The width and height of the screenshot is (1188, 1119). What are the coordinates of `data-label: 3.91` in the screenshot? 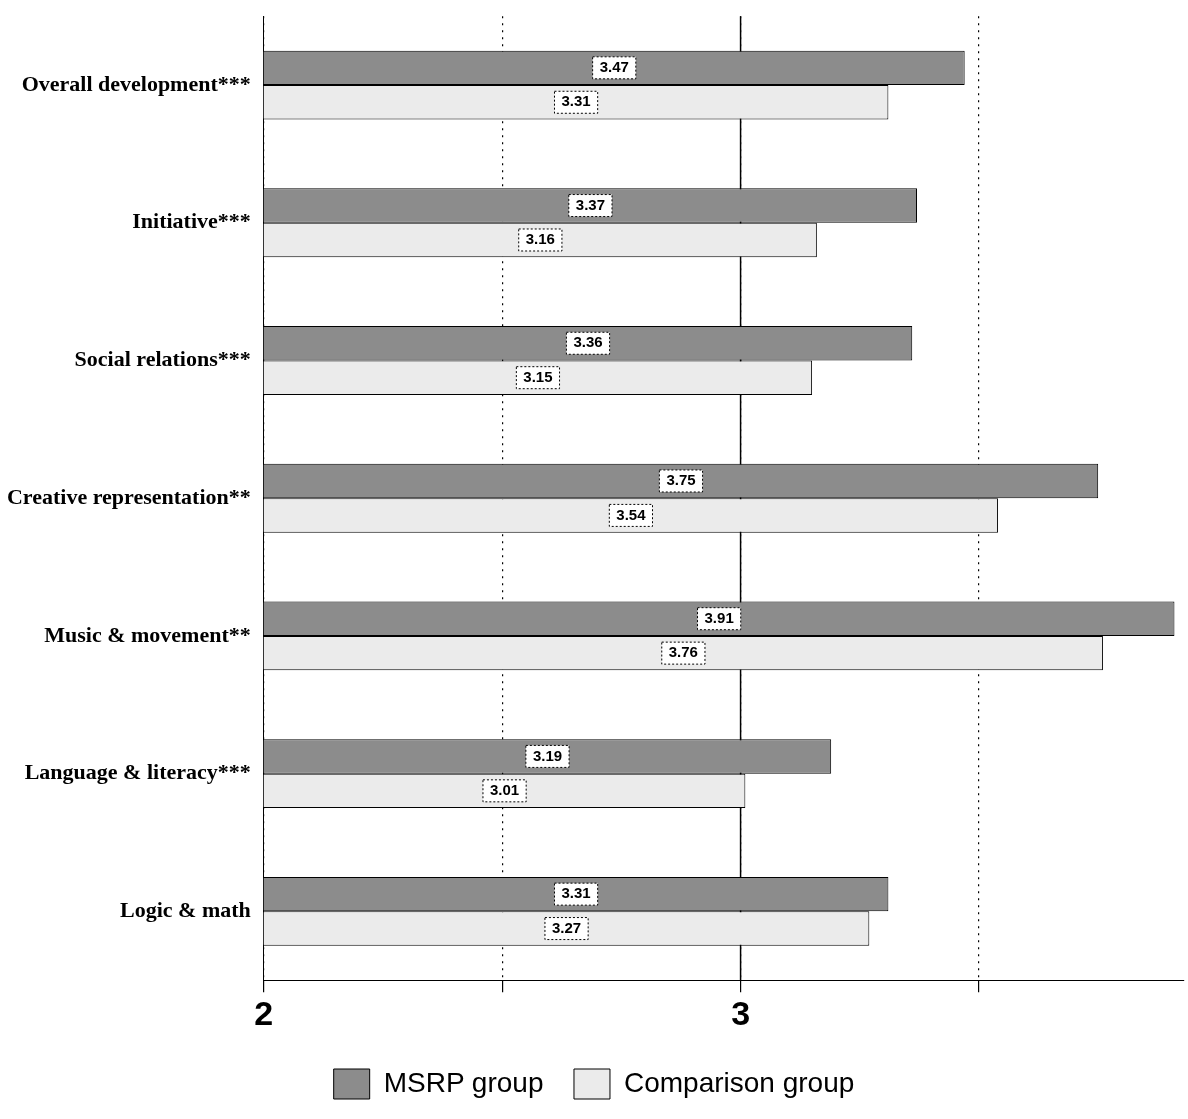 It's located at (719, 617).